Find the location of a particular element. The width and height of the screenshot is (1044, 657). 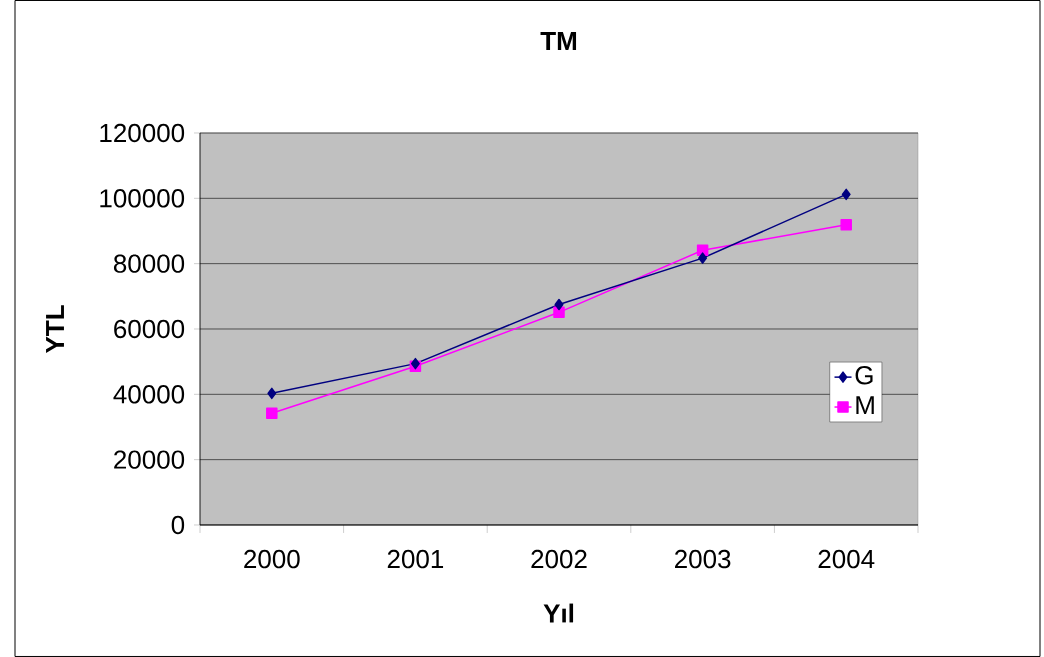

x-axis-title: Yıl is located at coordinates (558, 613).